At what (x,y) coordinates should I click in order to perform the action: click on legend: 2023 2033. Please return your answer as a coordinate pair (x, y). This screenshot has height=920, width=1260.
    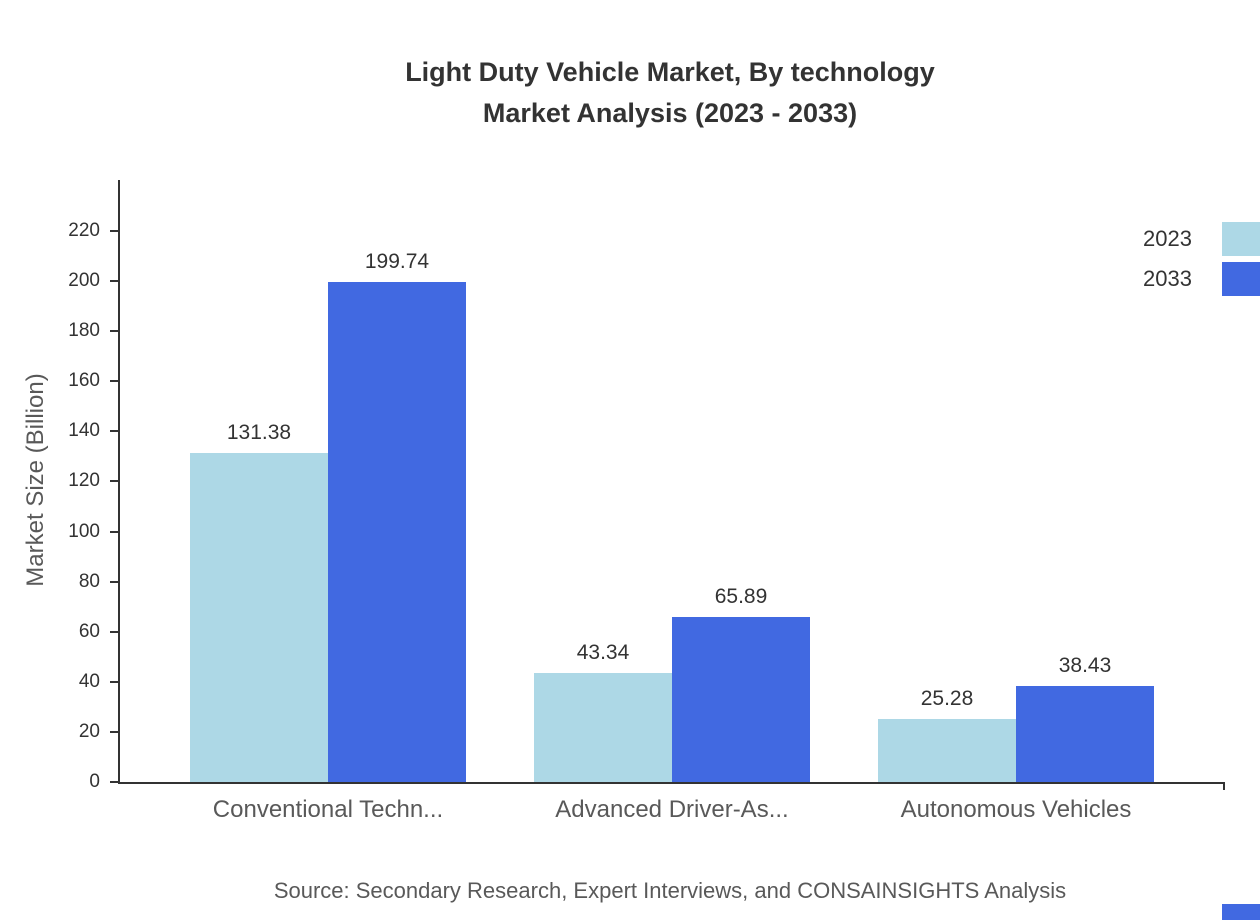
    Looking at the image, I should click on (1201, 262).